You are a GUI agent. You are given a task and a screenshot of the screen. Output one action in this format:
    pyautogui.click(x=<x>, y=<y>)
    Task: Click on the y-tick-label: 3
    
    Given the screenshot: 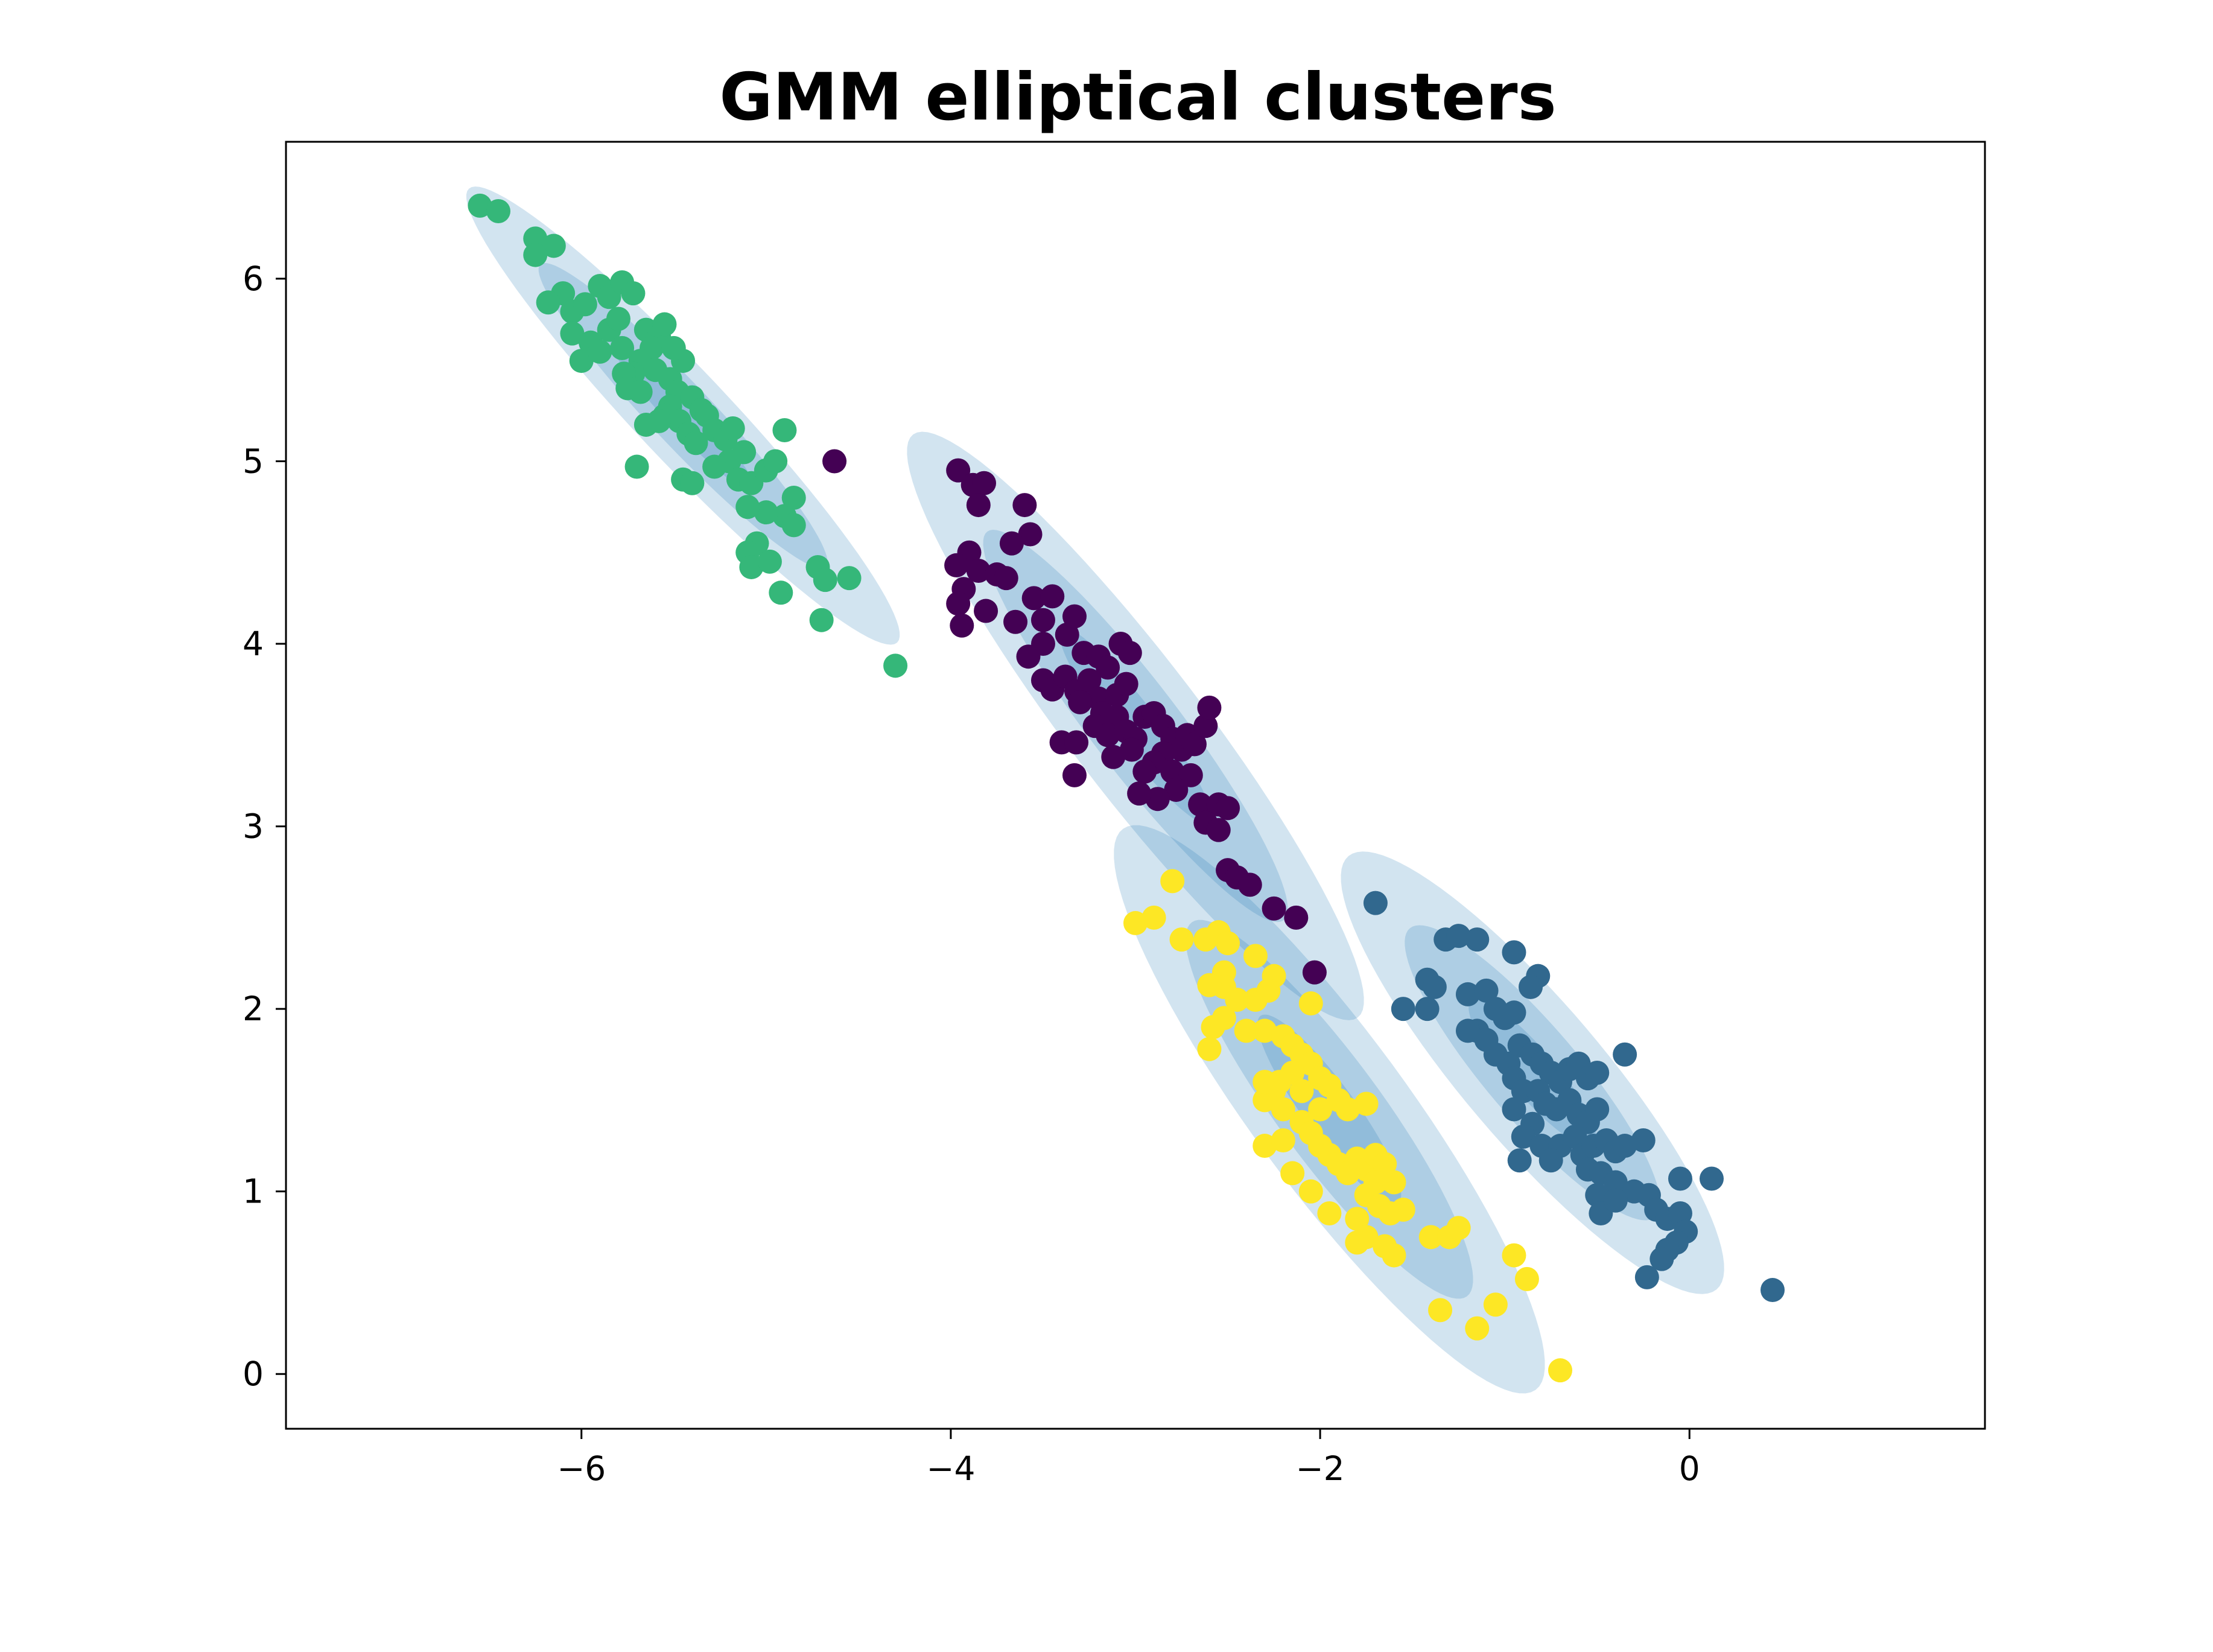 What is the action you would take?
    pyautogui.click(x=253, y=826)
    